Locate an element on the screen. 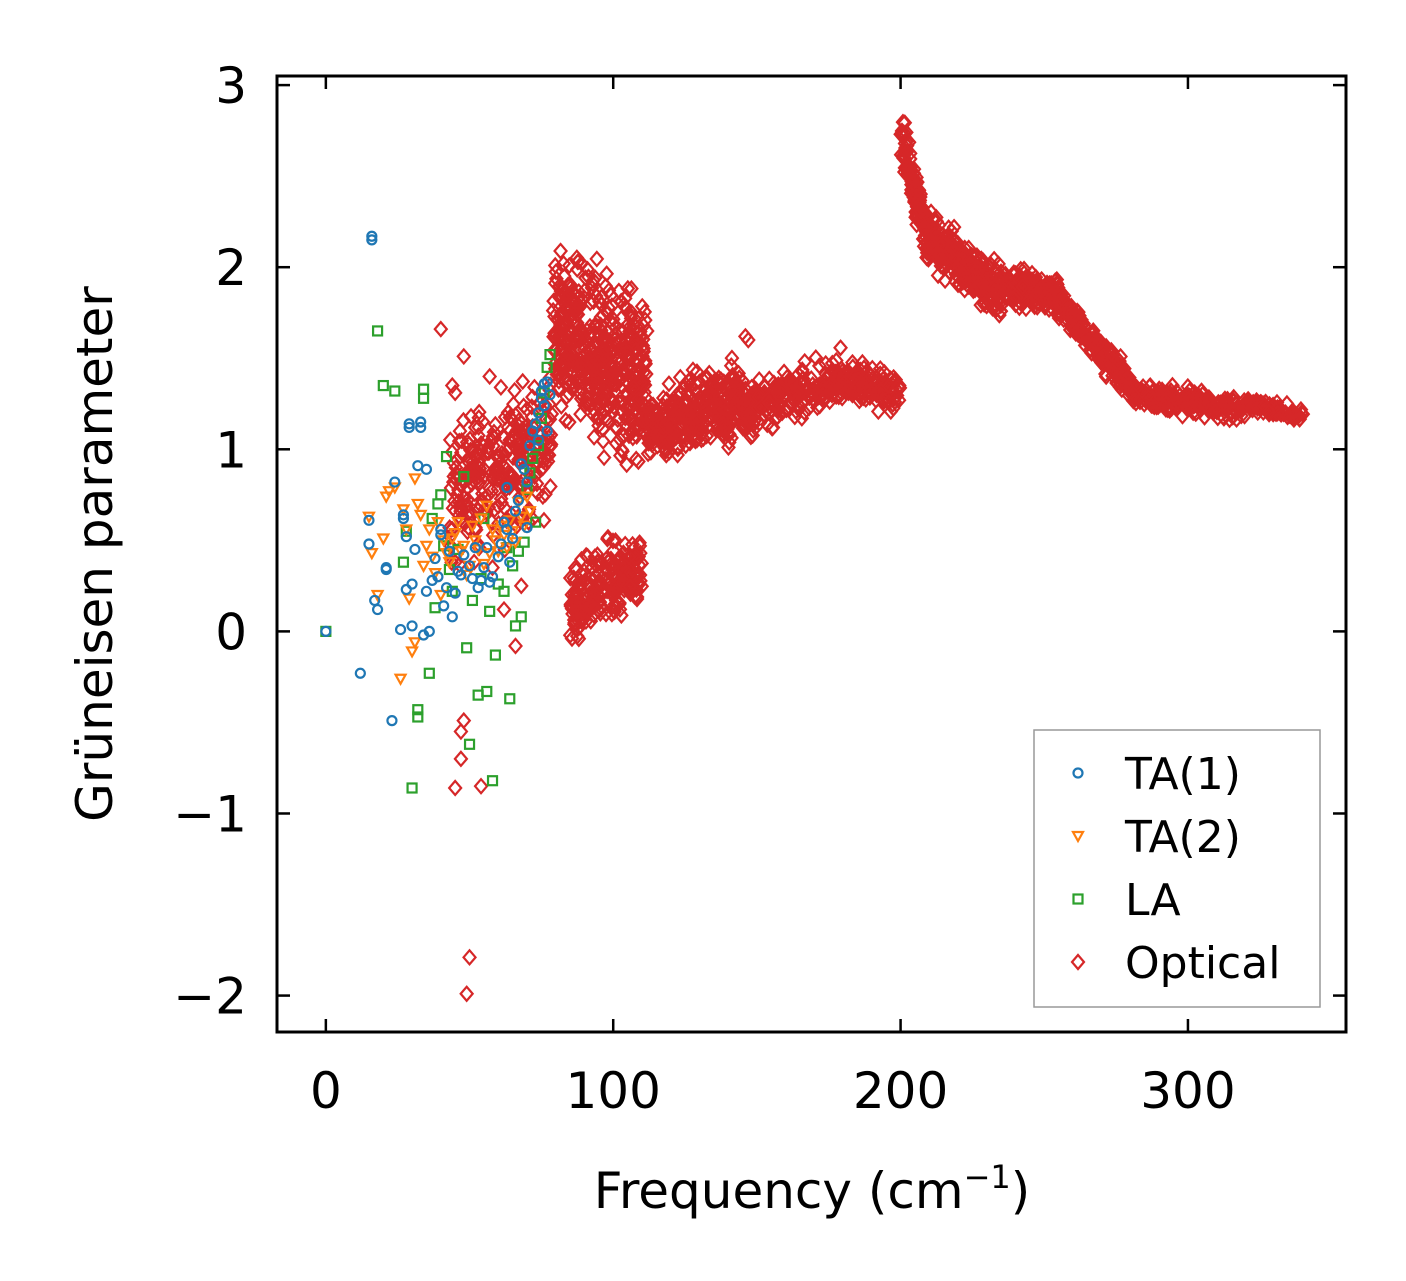  y-tick-label: −2 is located at coordinates (210, 997).